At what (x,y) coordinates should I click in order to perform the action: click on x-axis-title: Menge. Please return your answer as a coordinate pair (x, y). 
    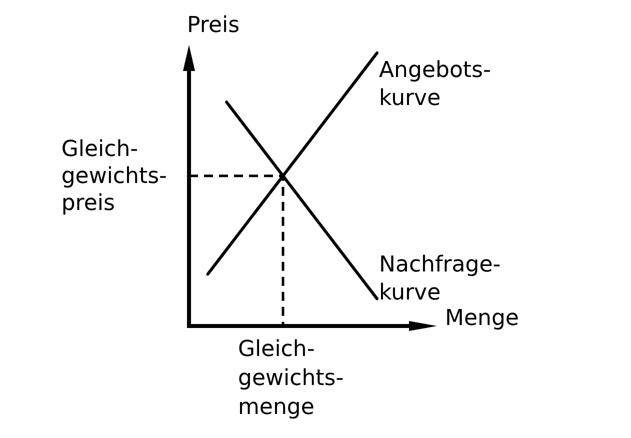
    Looking at the image, I should click on (482, 318).